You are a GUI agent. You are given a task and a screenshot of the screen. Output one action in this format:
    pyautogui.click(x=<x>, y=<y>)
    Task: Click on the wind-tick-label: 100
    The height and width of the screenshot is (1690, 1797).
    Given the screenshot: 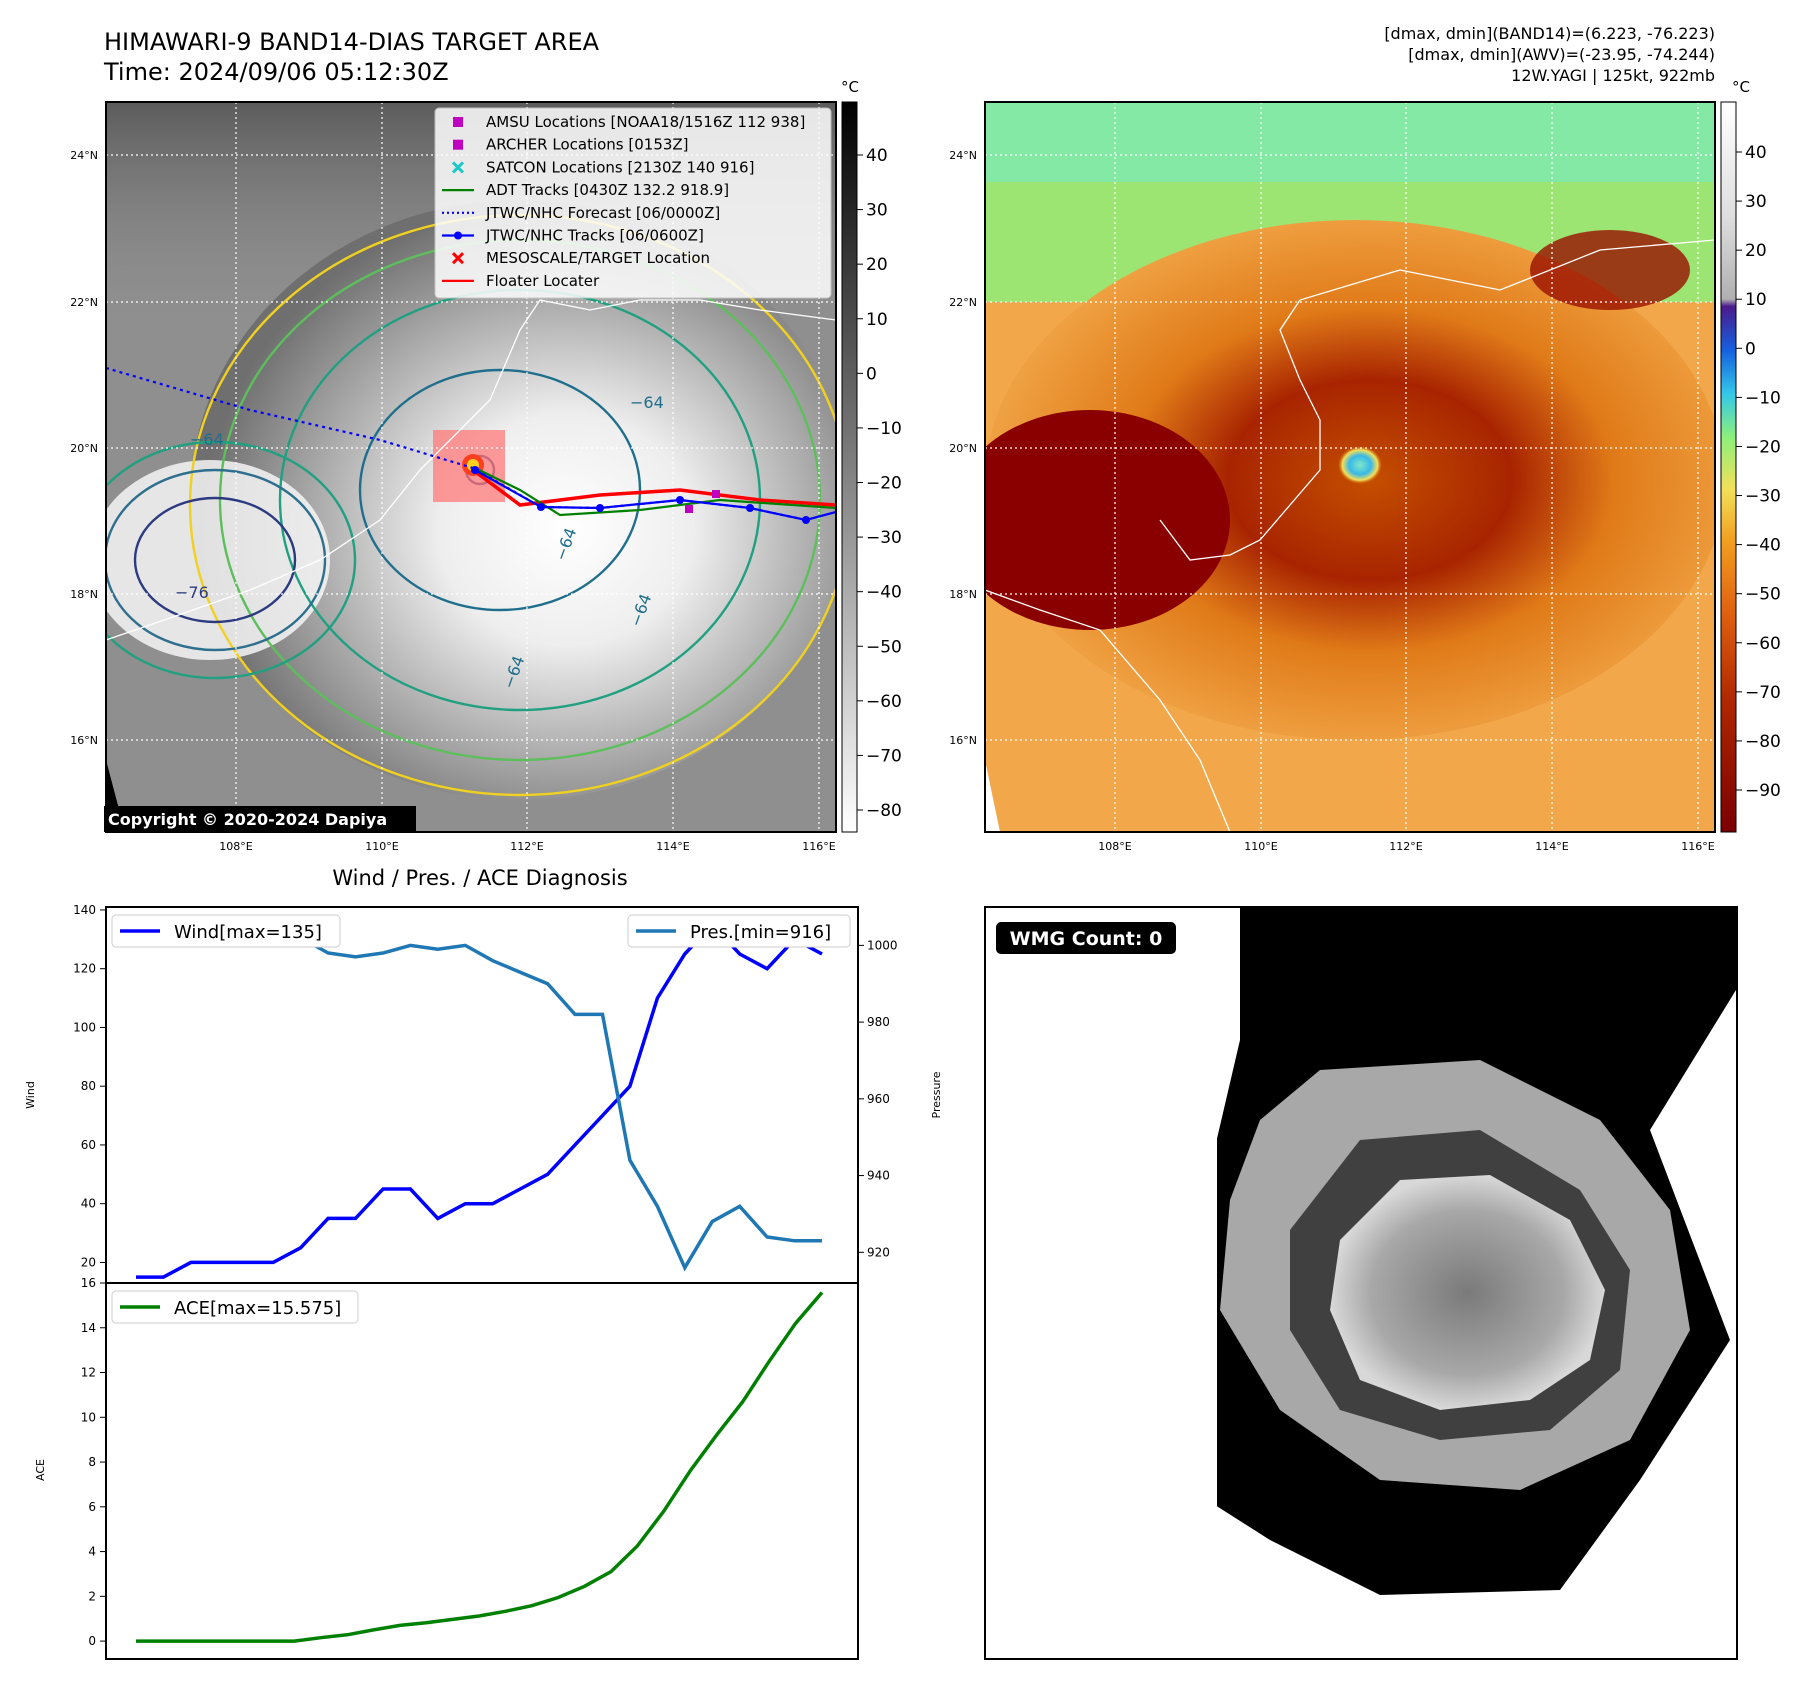 What is the action you would take?
    pyautogui.click(x=84, y=1027)
    